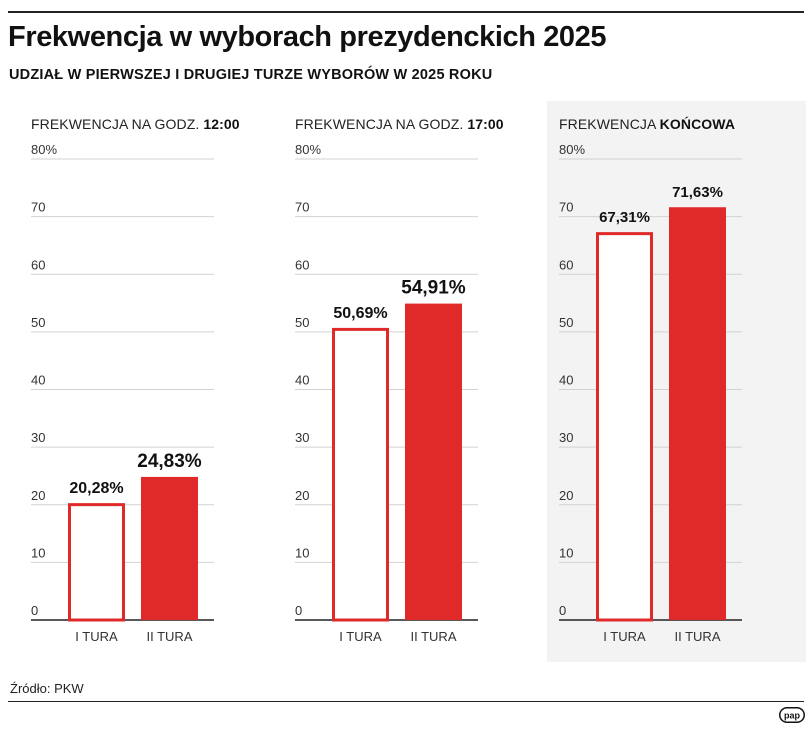  What do you see at coordinates (624, 217) in the screenshot?
I see `data-label: 67,31%` at bounding box center [624, 217].